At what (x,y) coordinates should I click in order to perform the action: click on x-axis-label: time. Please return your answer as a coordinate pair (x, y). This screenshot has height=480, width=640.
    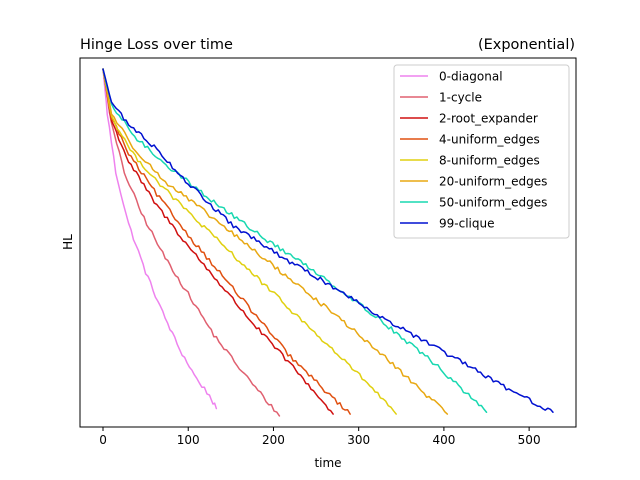
    Looking at the image, I should click on (327, 463).